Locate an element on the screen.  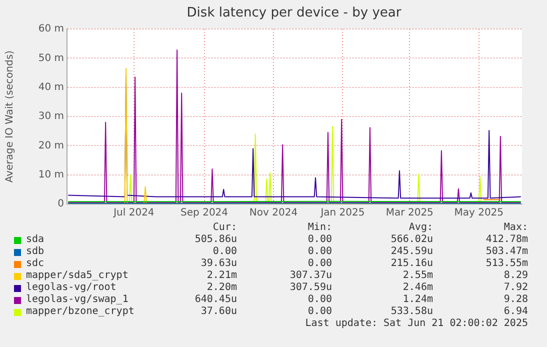
text: 2.55m is located at coordinates (417, 276).